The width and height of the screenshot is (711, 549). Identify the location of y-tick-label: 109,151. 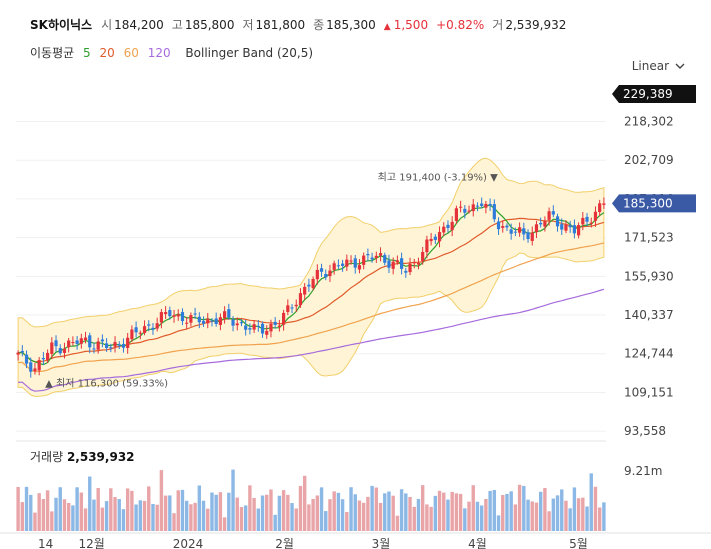
(649, 392).